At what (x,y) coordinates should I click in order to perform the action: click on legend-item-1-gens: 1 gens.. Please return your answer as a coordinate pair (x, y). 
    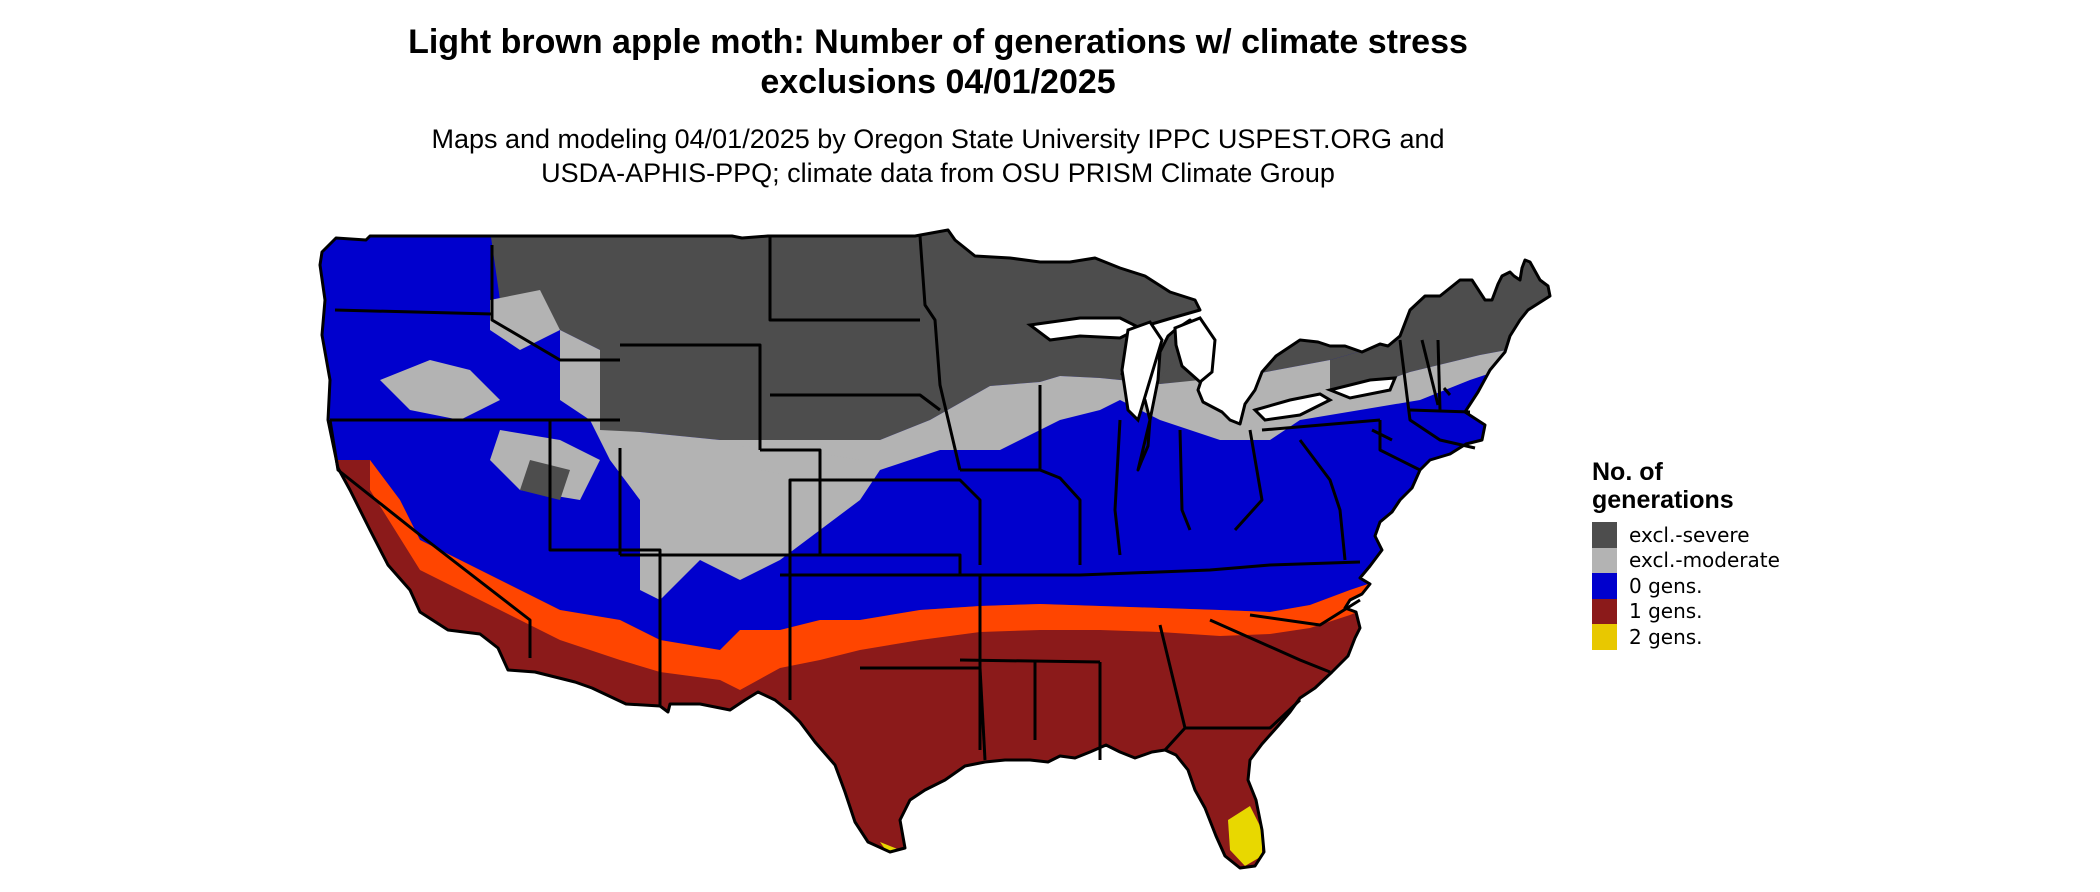
    Looking at the image, I should click on (1686, 611).